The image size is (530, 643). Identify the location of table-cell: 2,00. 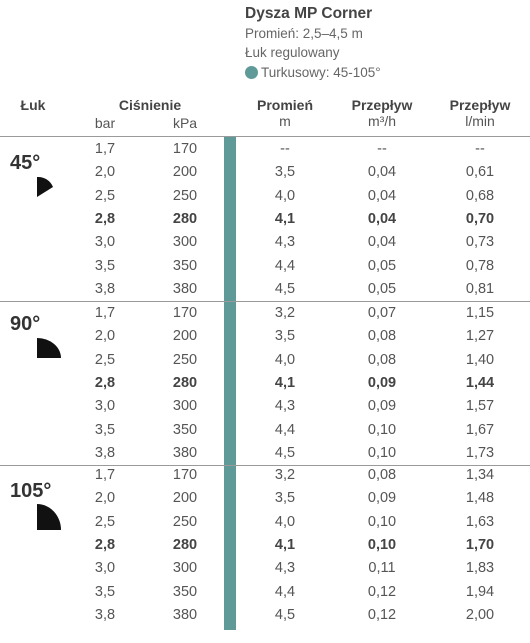
(480, 614).